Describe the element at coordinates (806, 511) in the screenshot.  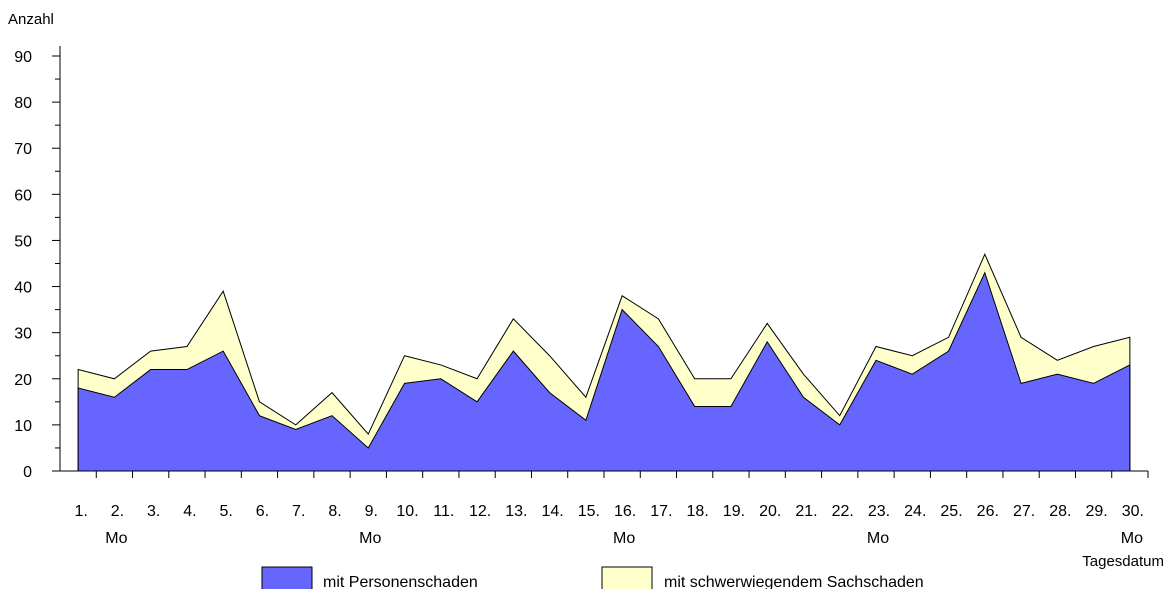
I see `x-tick-label: 21.` at that location.